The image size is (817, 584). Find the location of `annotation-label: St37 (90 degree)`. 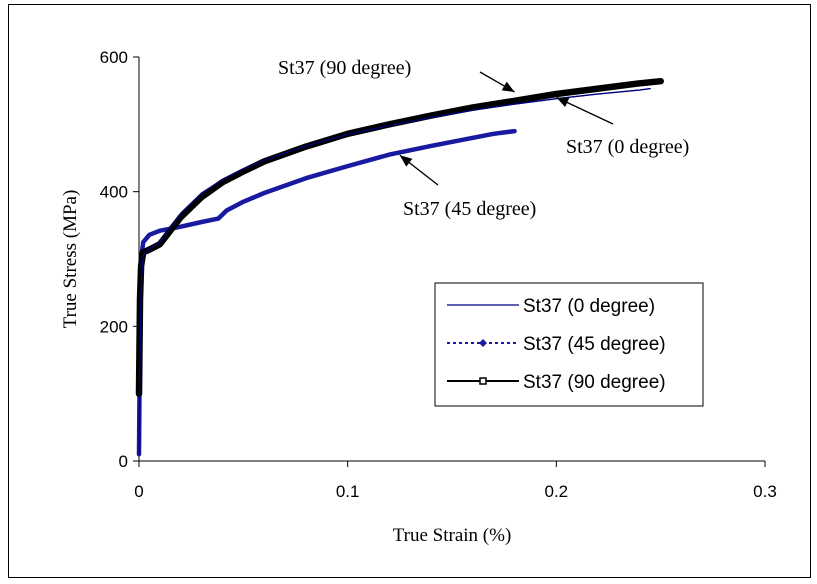

annotation-label: St37 (90 degree) is located at coordinates (344, 68).